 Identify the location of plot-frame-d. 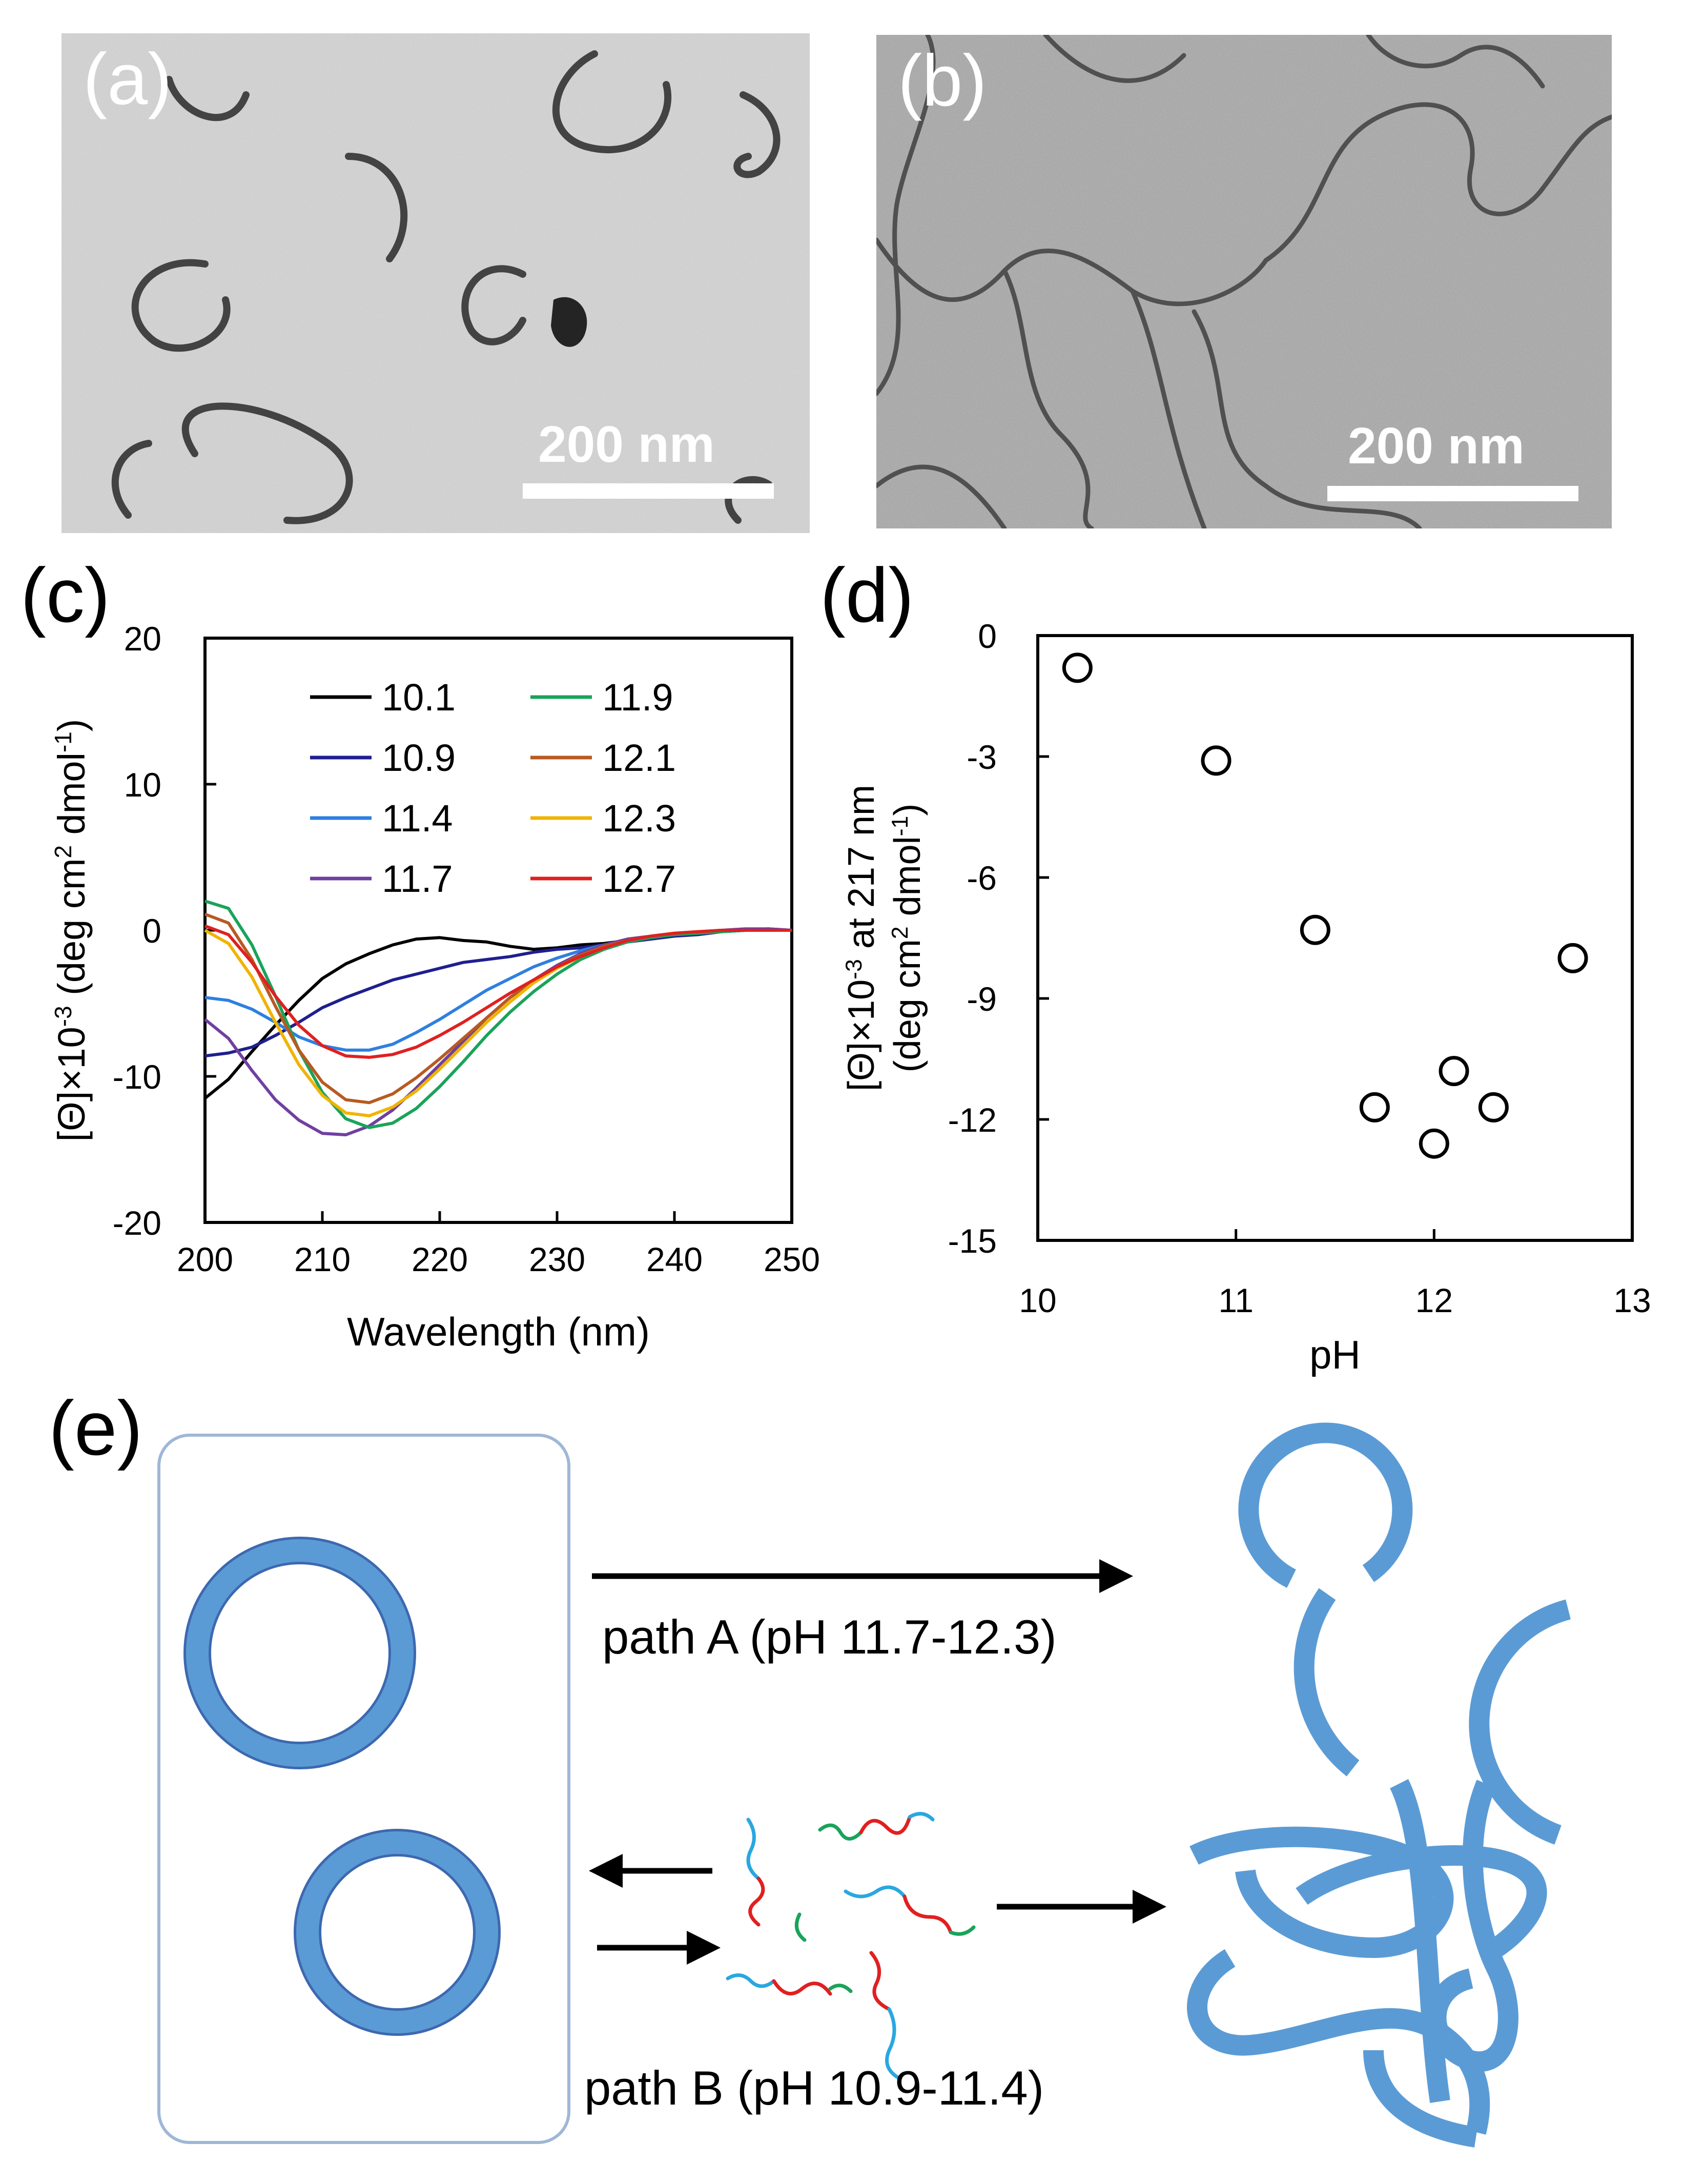
(1335, 938).